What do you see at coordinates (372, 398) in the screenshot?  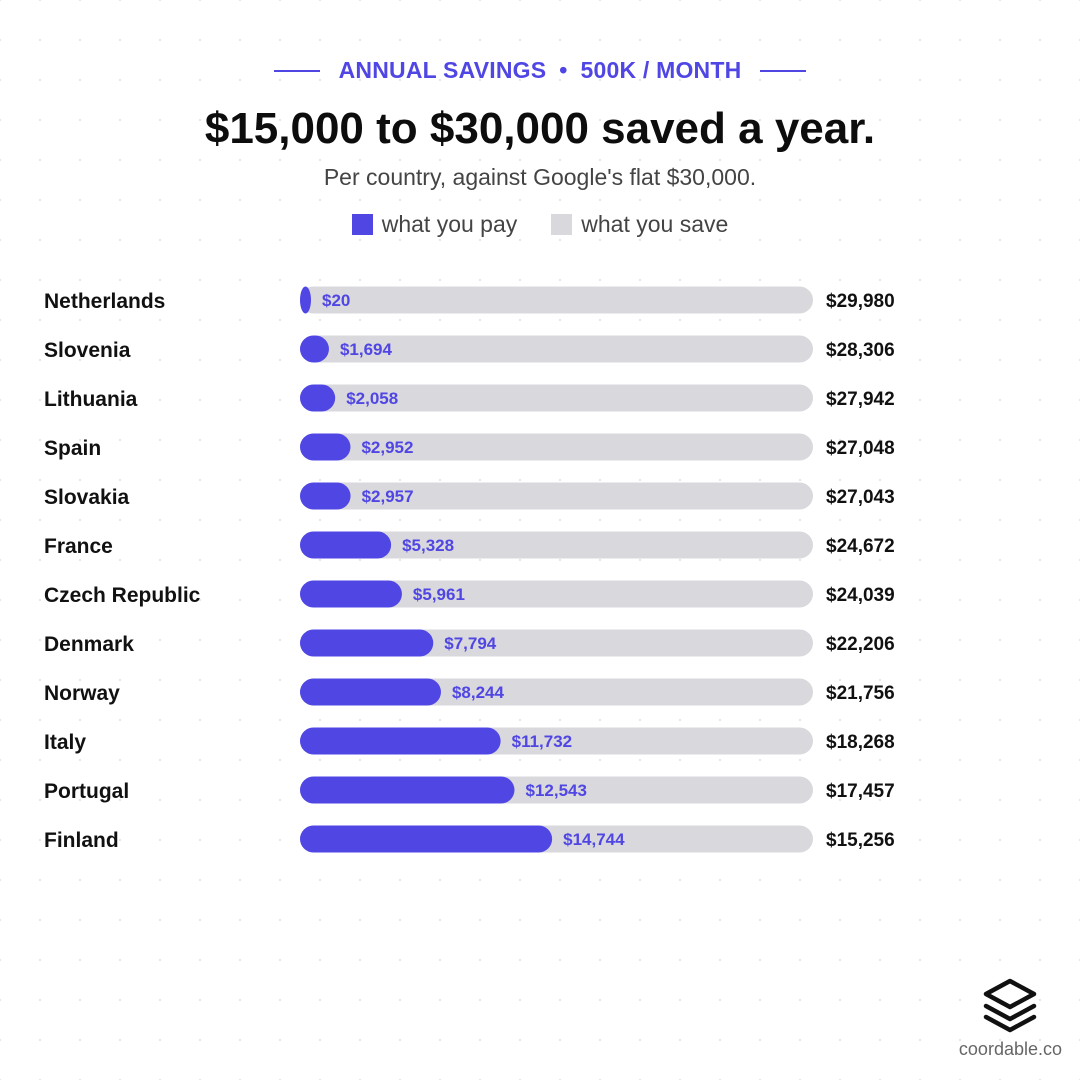 I see `pay-value-label-lithuania: $2,058` at bounding box center [372, 398].